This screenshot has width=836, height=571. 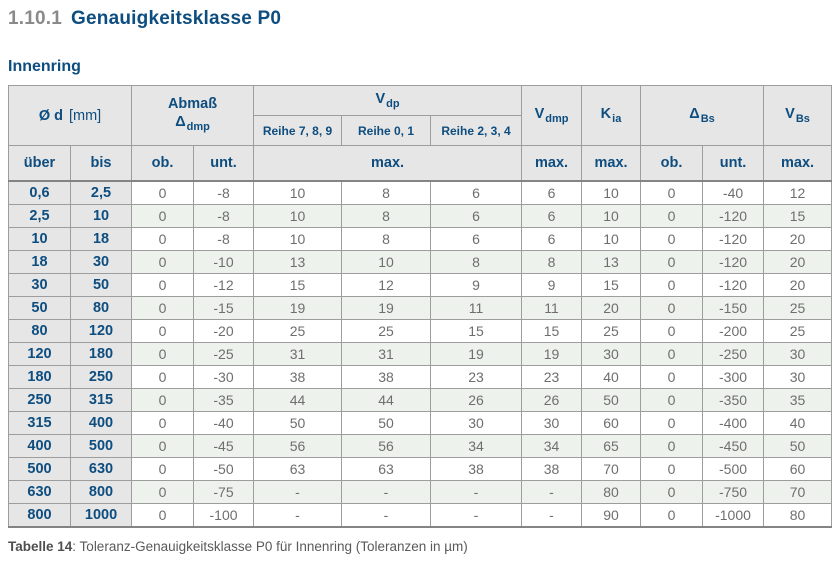 I want to click on tolerance-value-cell: 63, so click(x=298, y=469).